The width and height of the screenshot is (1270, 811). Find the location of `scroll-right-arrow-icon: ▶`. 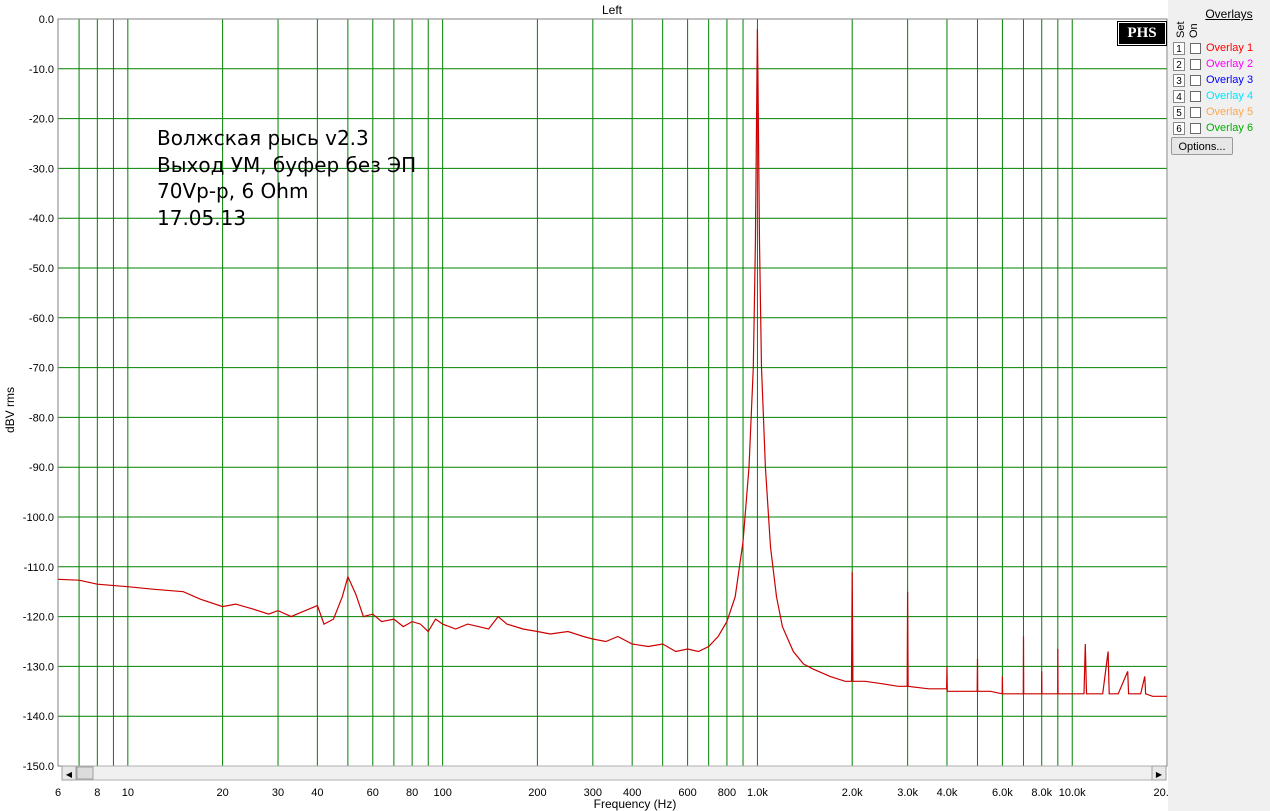

scroll-right-arrow-icon: ▶ is located at coordinates (1159, 774).